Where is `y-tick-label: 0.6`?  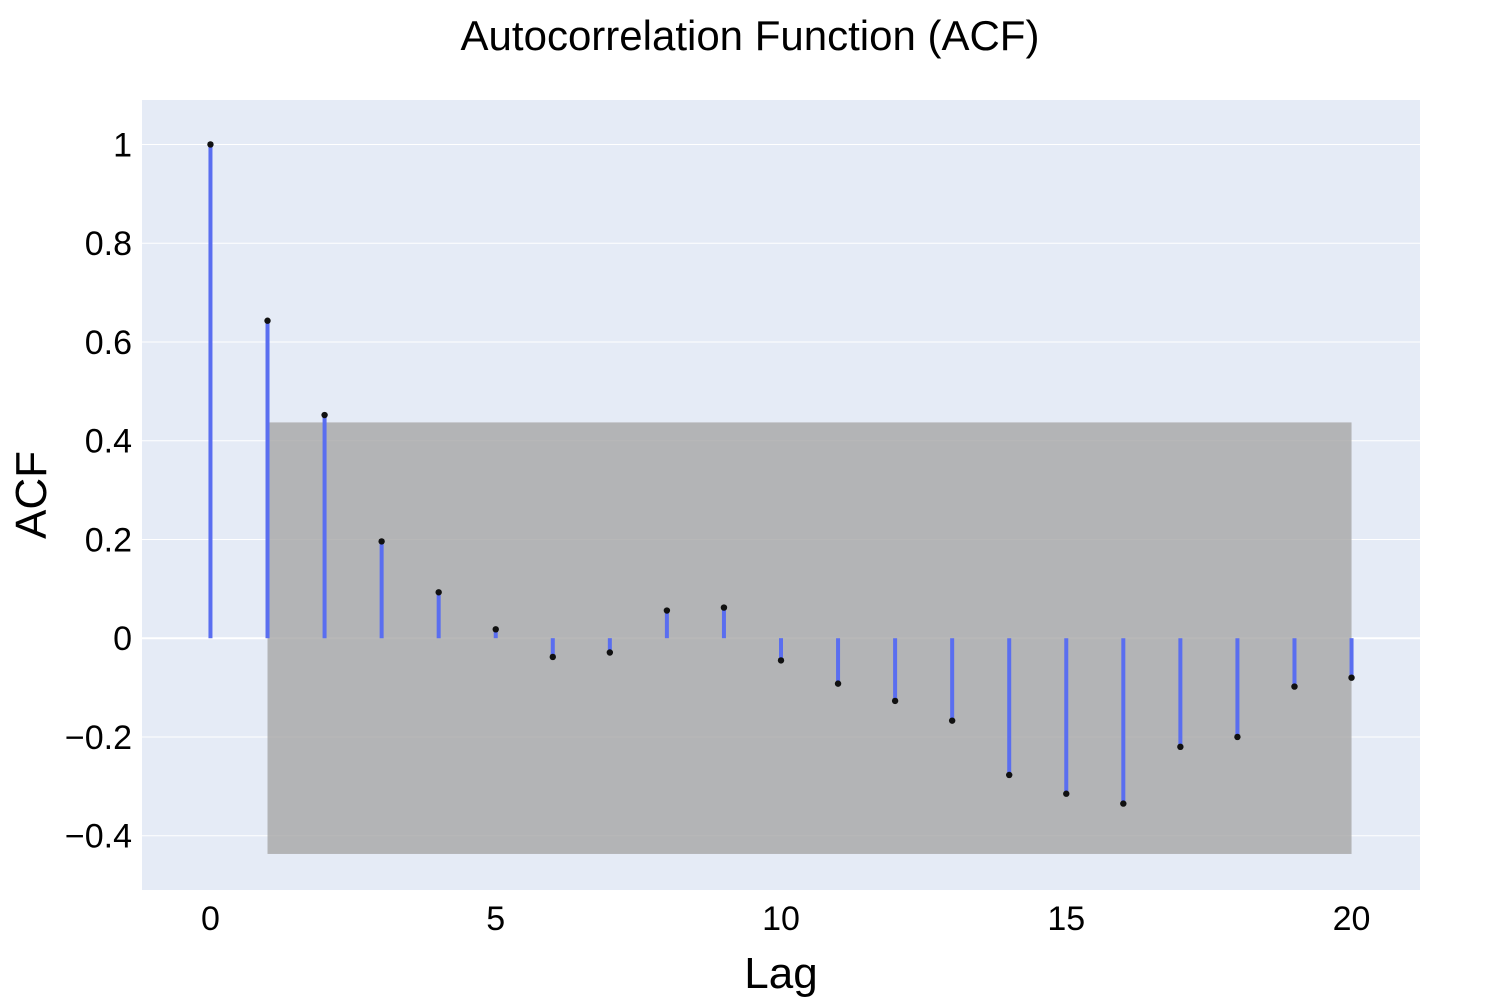
y-tick-label: 0.6 is located at coordinates (108, 343).